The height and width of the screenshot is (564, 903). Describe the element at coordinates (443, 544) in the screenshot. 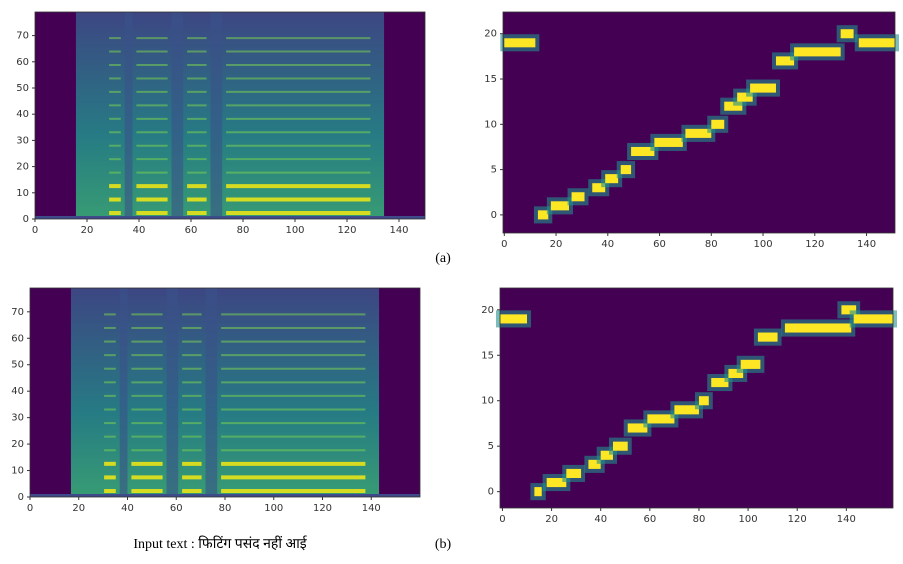

I see `caption: (b)` at that location.